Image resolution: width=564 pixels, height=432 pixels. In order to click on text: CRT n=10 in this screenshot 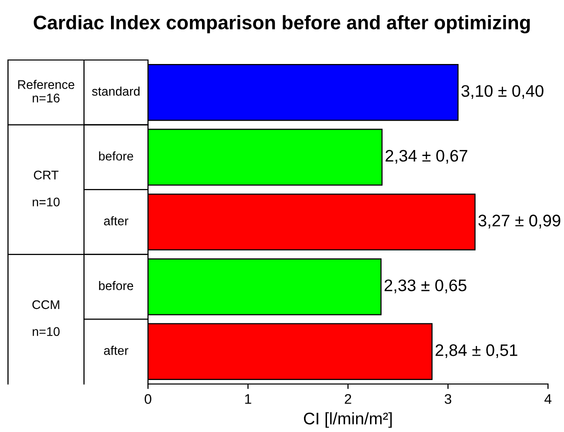, I will do `click(46, 188)`.